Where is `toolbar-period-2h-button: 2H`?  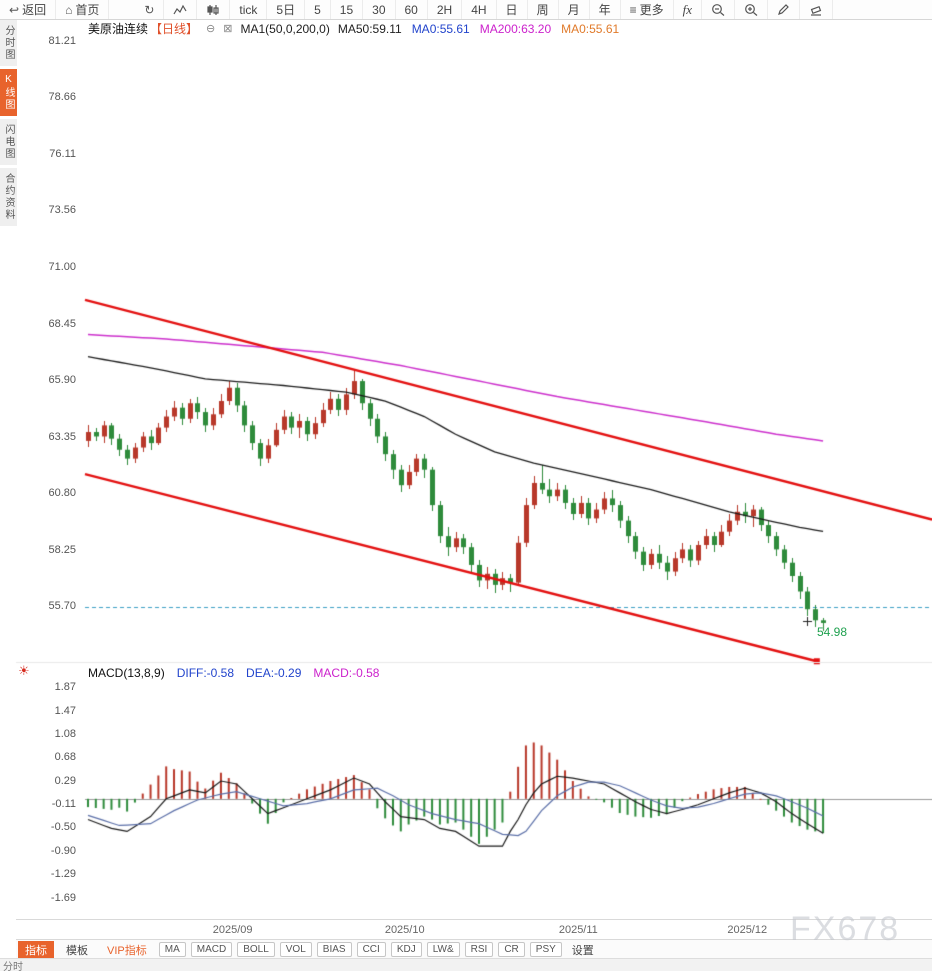
toolbar-period-2h-button: 2H is located at coordinates (445, 9).